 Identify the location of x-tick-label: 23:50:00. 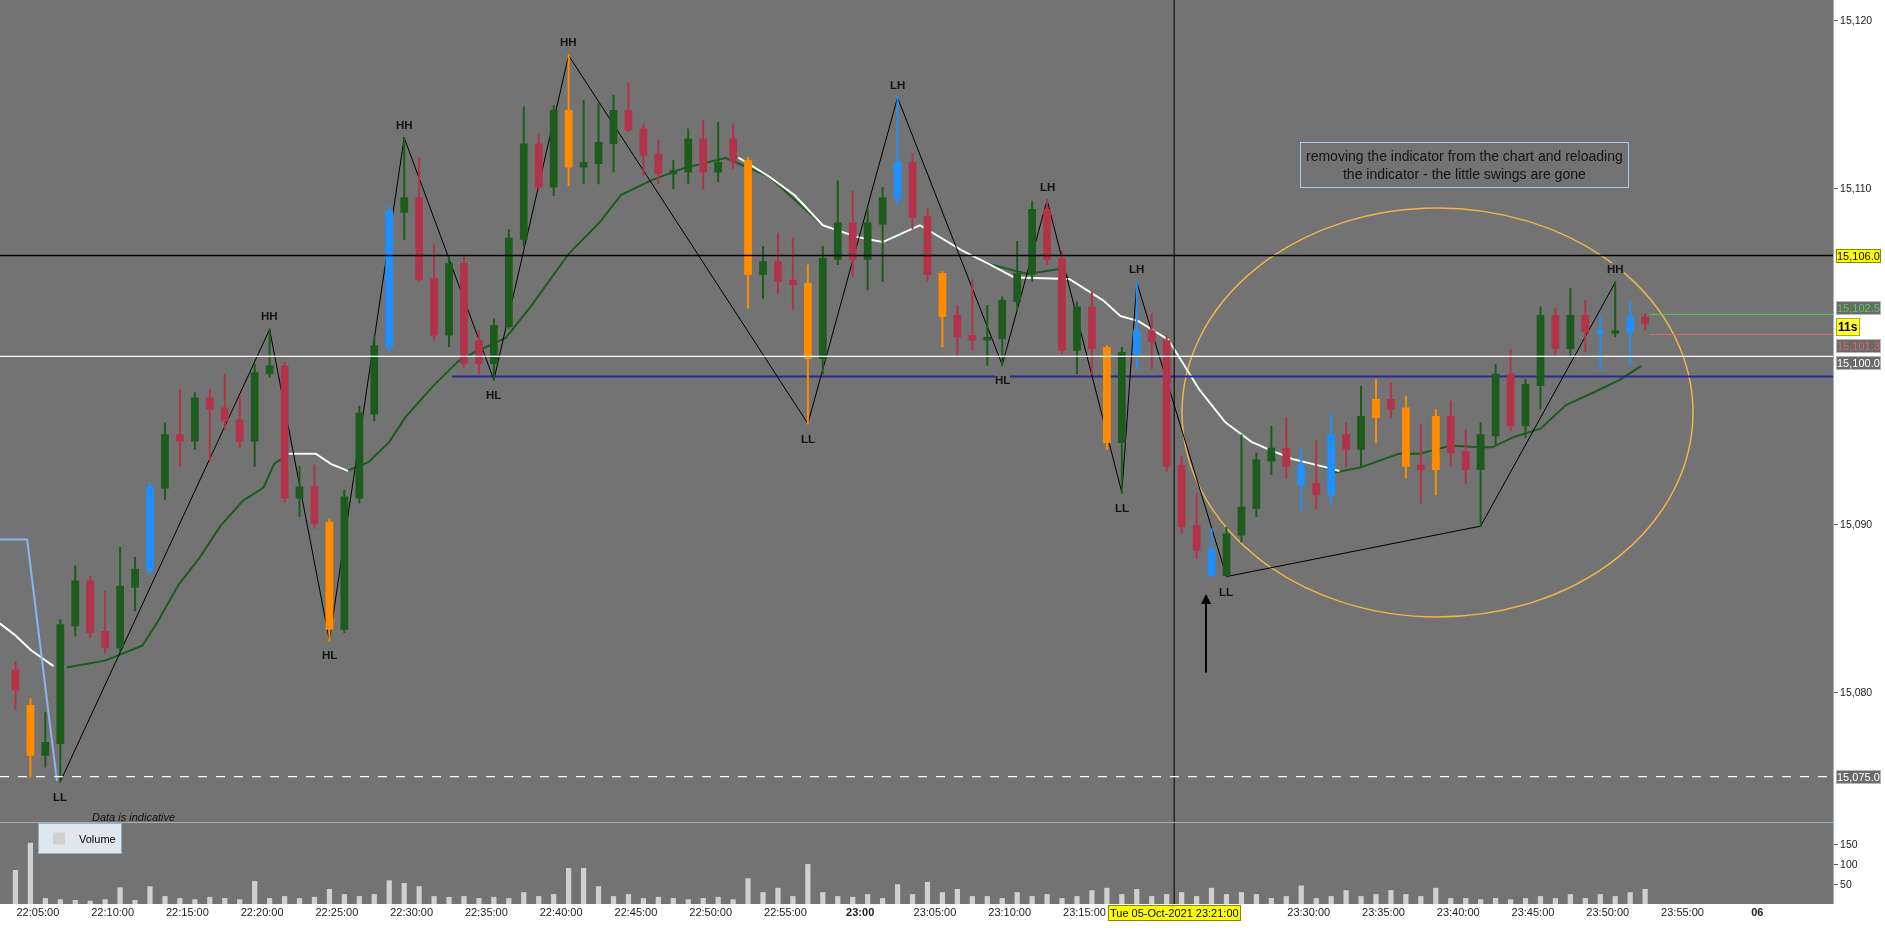
(1608, 912).